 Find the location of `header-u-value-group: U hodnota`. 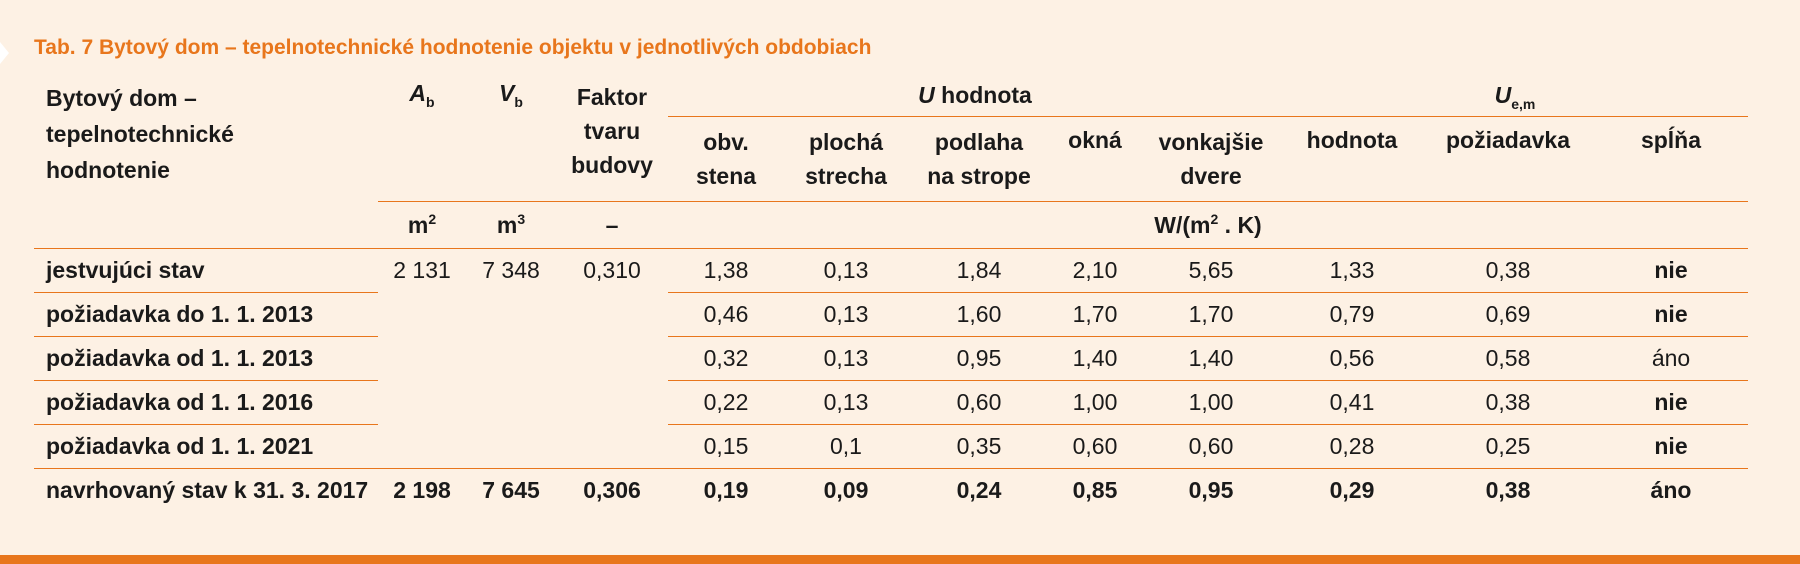

header-u-value-group: U hodnota is located at coordinates (975, 95).